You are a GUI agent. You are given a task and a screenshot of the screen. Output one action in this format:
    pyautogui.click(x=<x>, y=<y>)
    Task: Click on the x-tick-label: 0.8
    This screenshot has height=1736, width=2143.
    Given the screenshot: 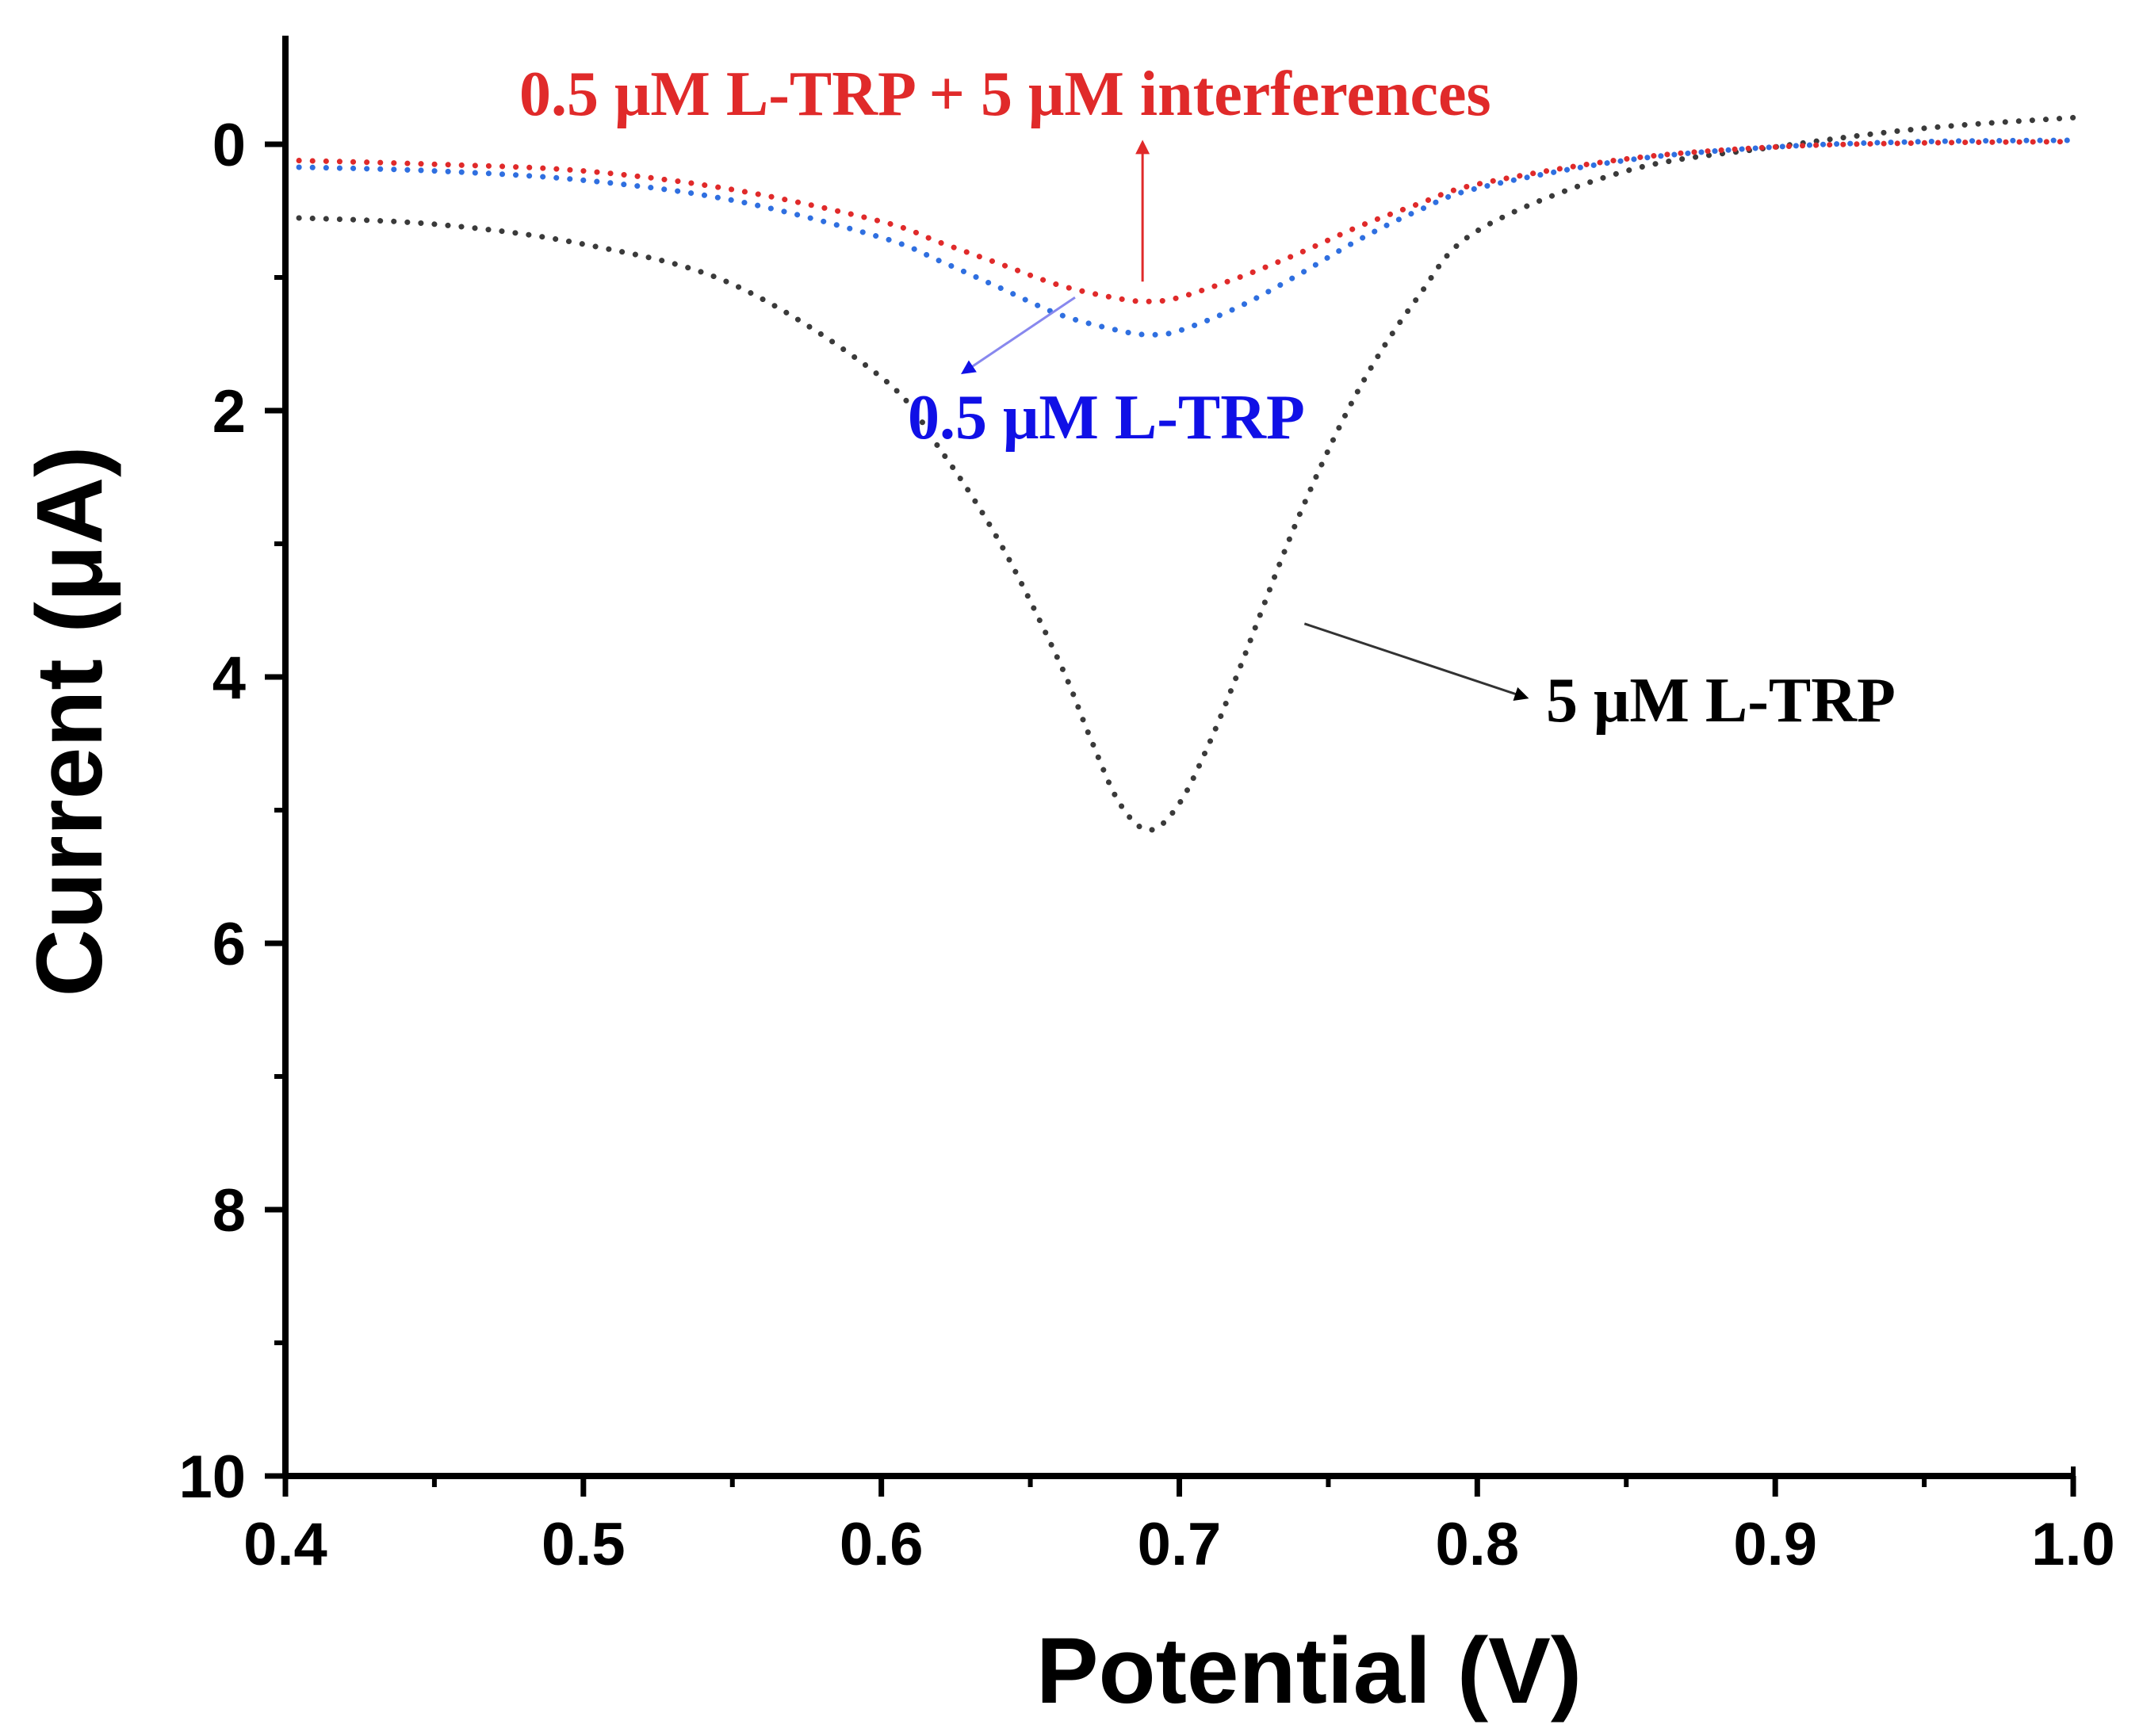 What is the action you would take?
    pyautogui.click(x=1478, y=1544)
    